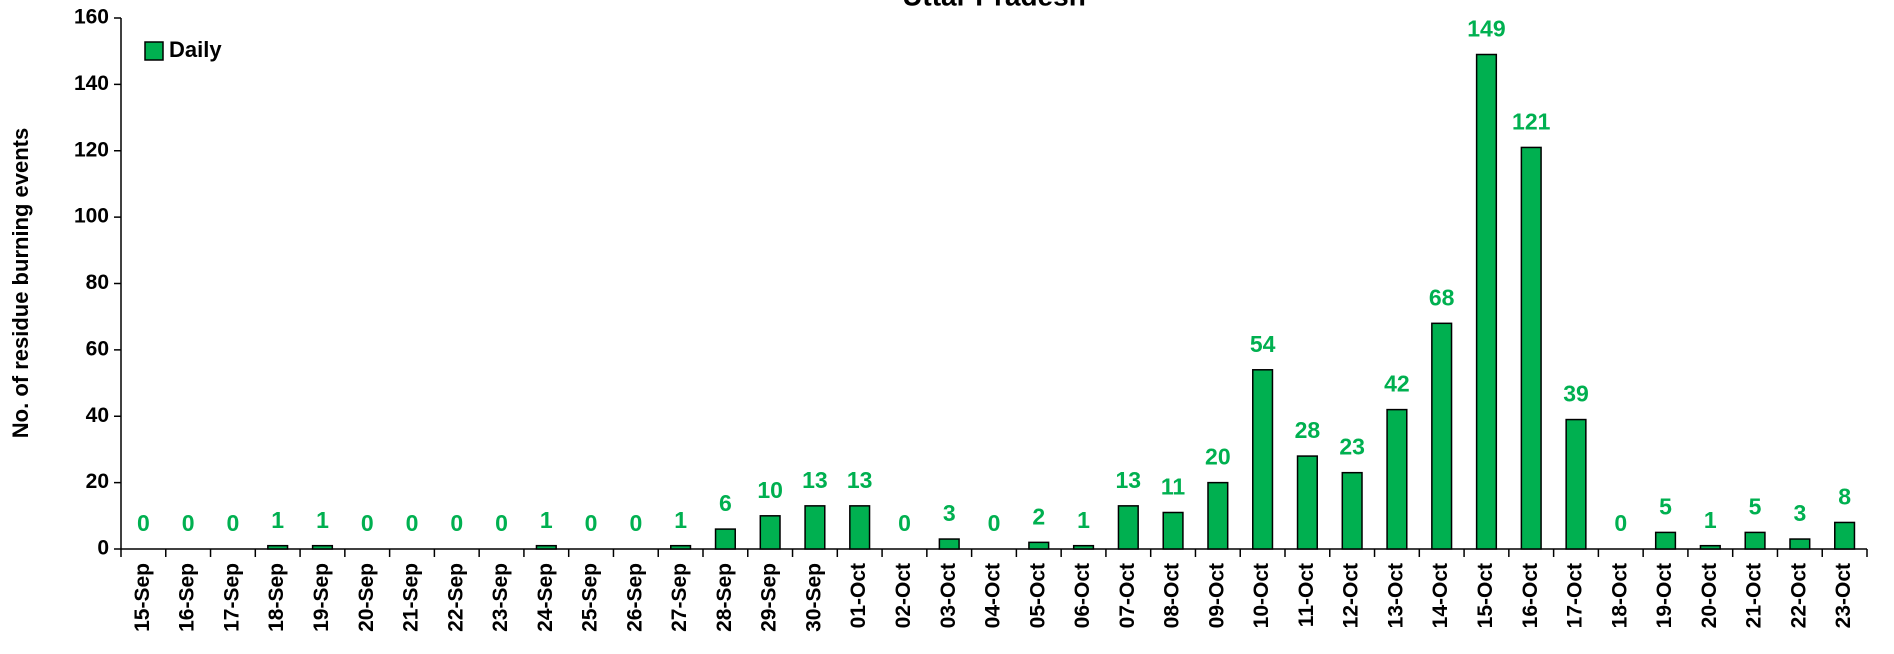 The height and width of the screenshot is (654, 1894). Describe the element at coordinates (1754, 595) in the screenshot. I see `x-tick-label: 21-Oct` at that location.